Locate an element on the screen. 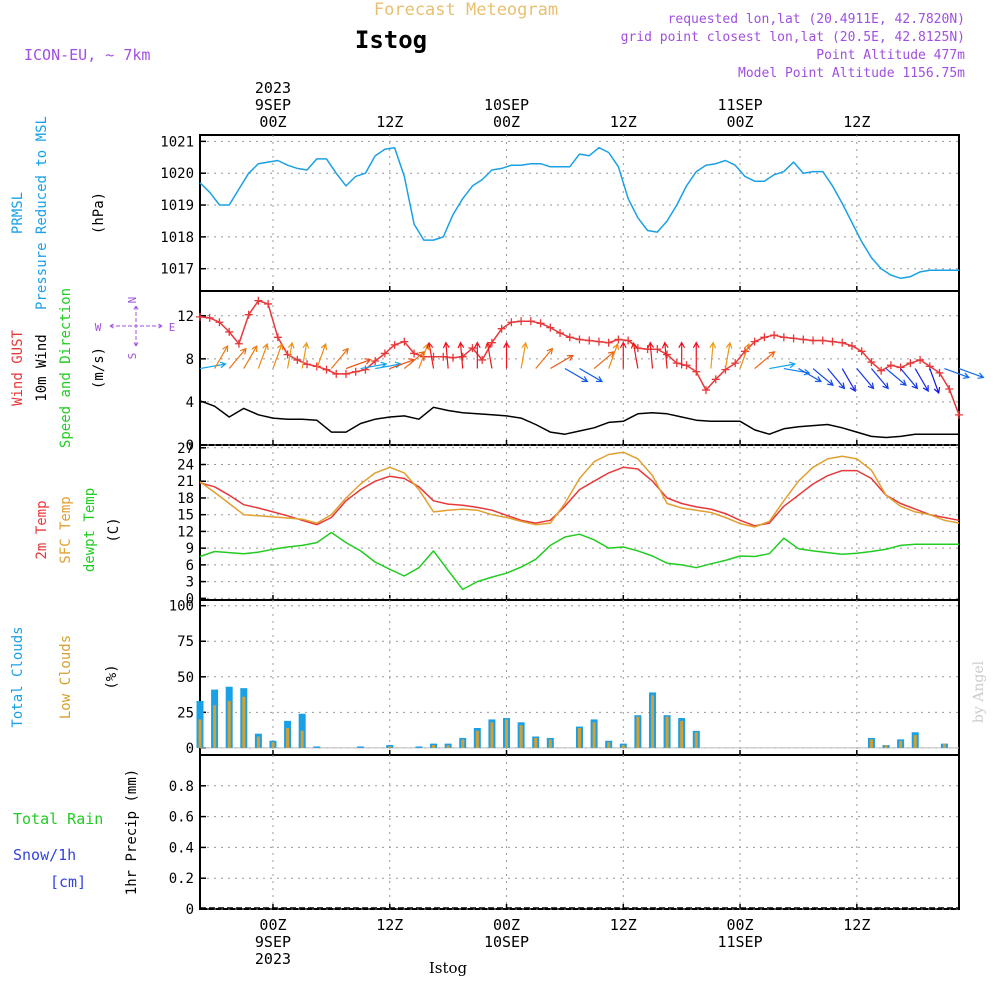 The height and width of the screenshot is (1000, 1000). source-title: Forecast Meteogram is located at coordinates (466, 10).